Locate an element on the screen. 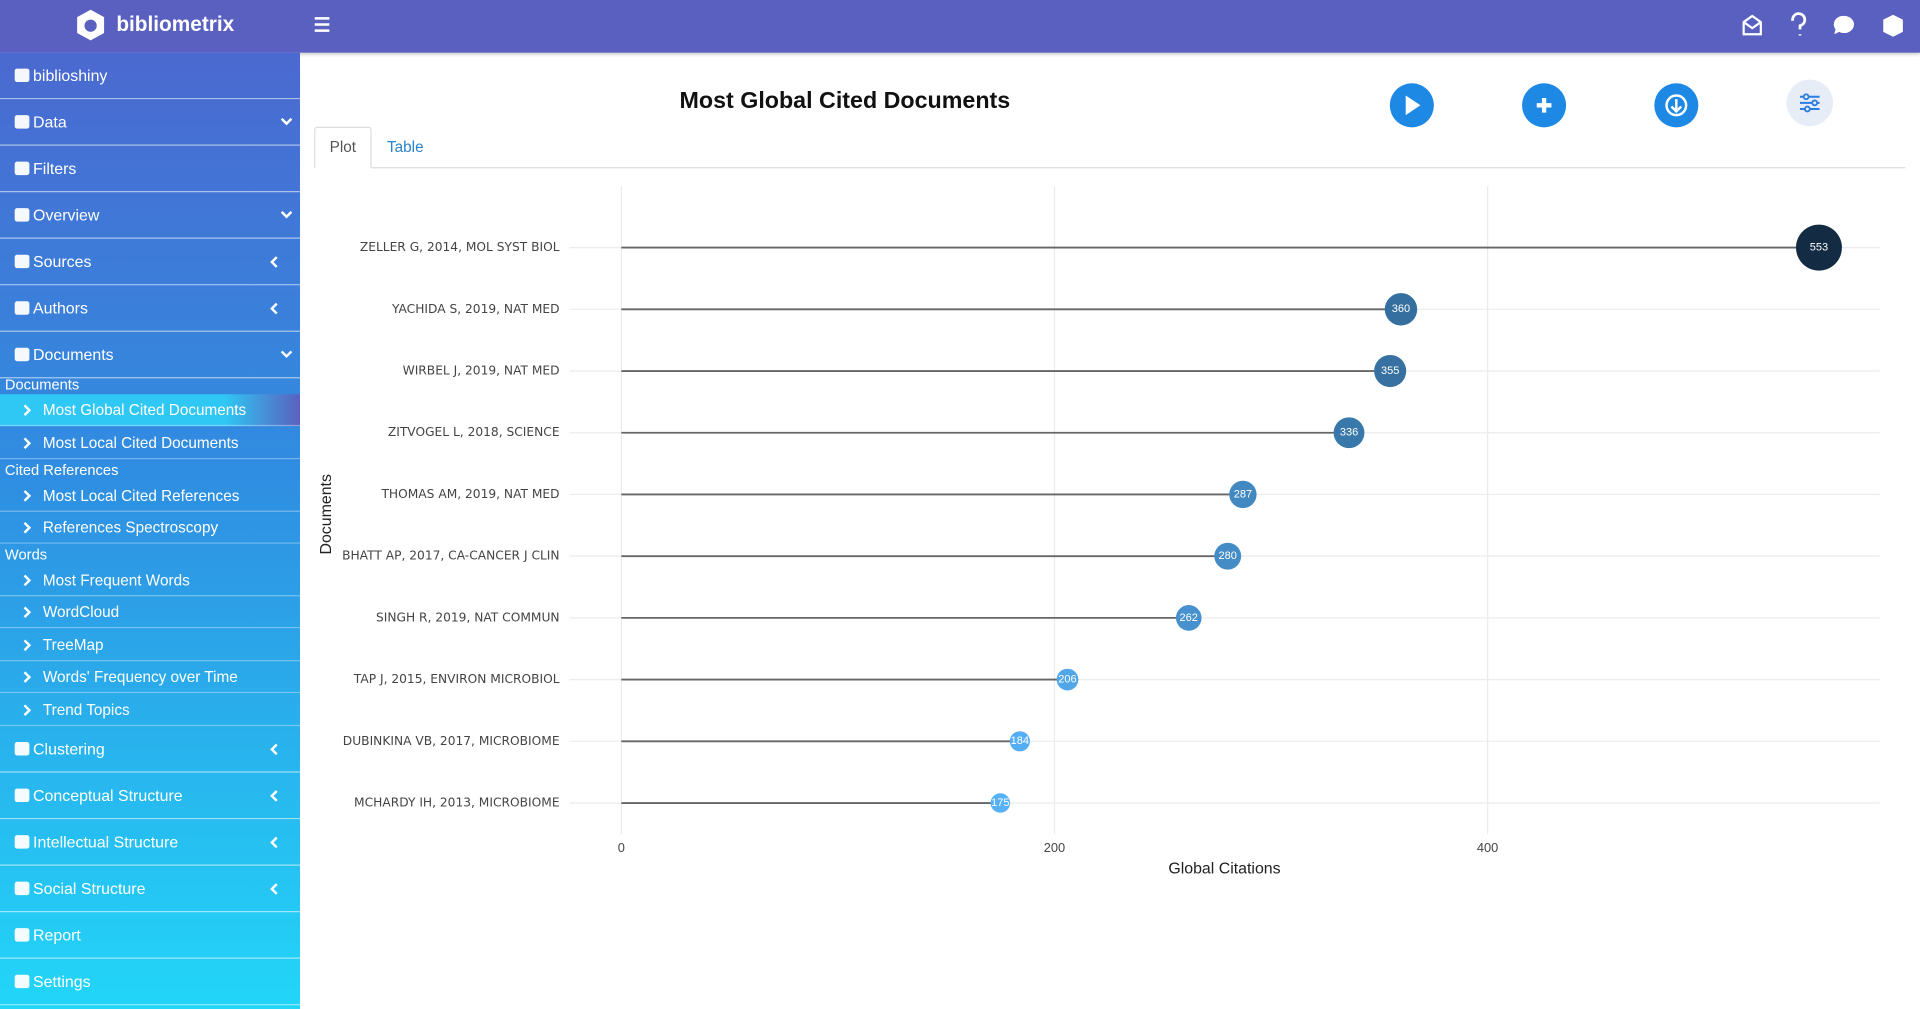 This screenshot has width=1920, height=1009. sidebar-item: Conceptual Structure is located at coordinates (150, 796).